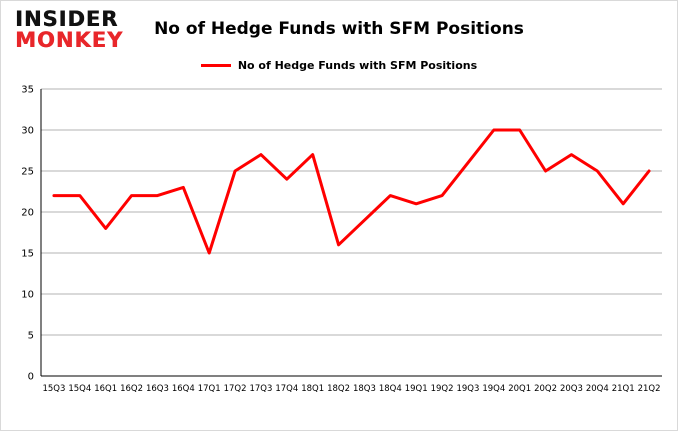 This screenshot has height=431, width=678. Describe the element at coordinates (31, 377) in the screenshot. I see `y-tick-label: 0` at that location.